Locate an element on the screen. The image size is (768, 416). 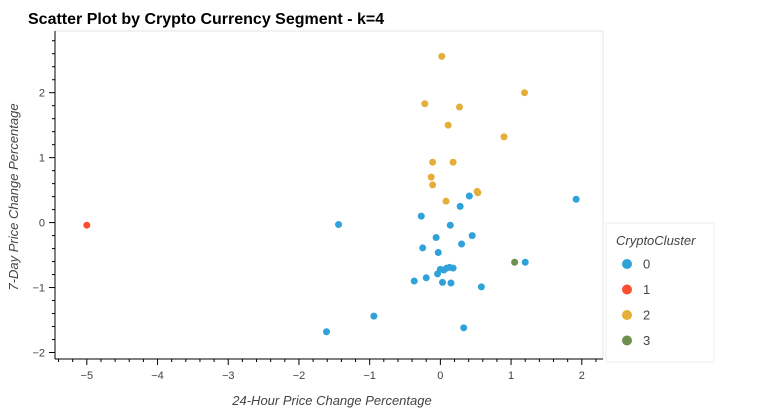
x-tick-label: 1 is located at coordinates (511, 376).